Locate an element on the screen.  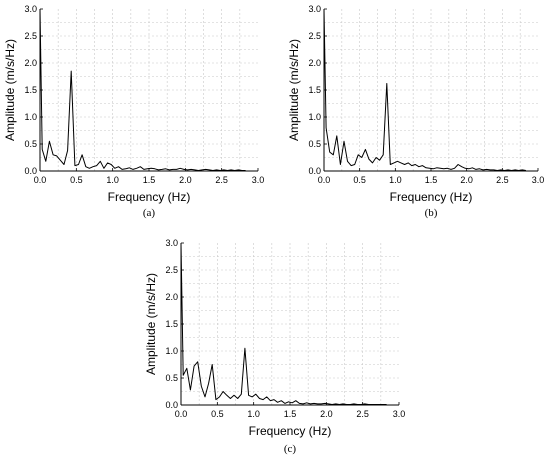
panel-label: (a) is located at coordinates (149, 213).